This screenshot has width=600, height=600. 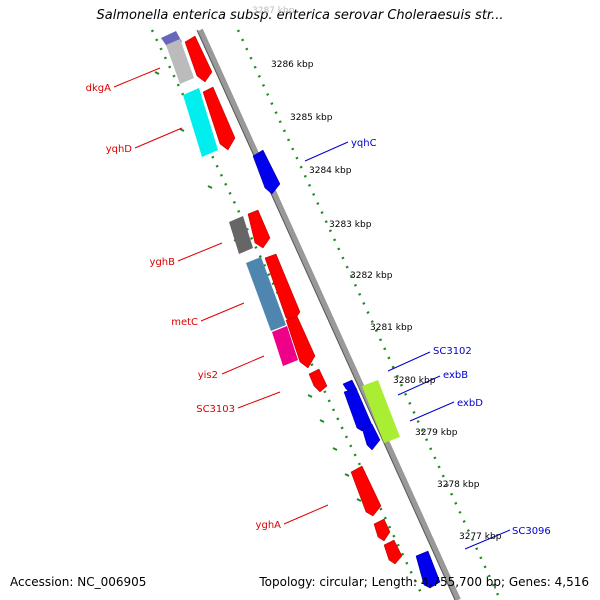 I want to click on accession-text: Accession: NC_006905, so click(x=78, y=582).